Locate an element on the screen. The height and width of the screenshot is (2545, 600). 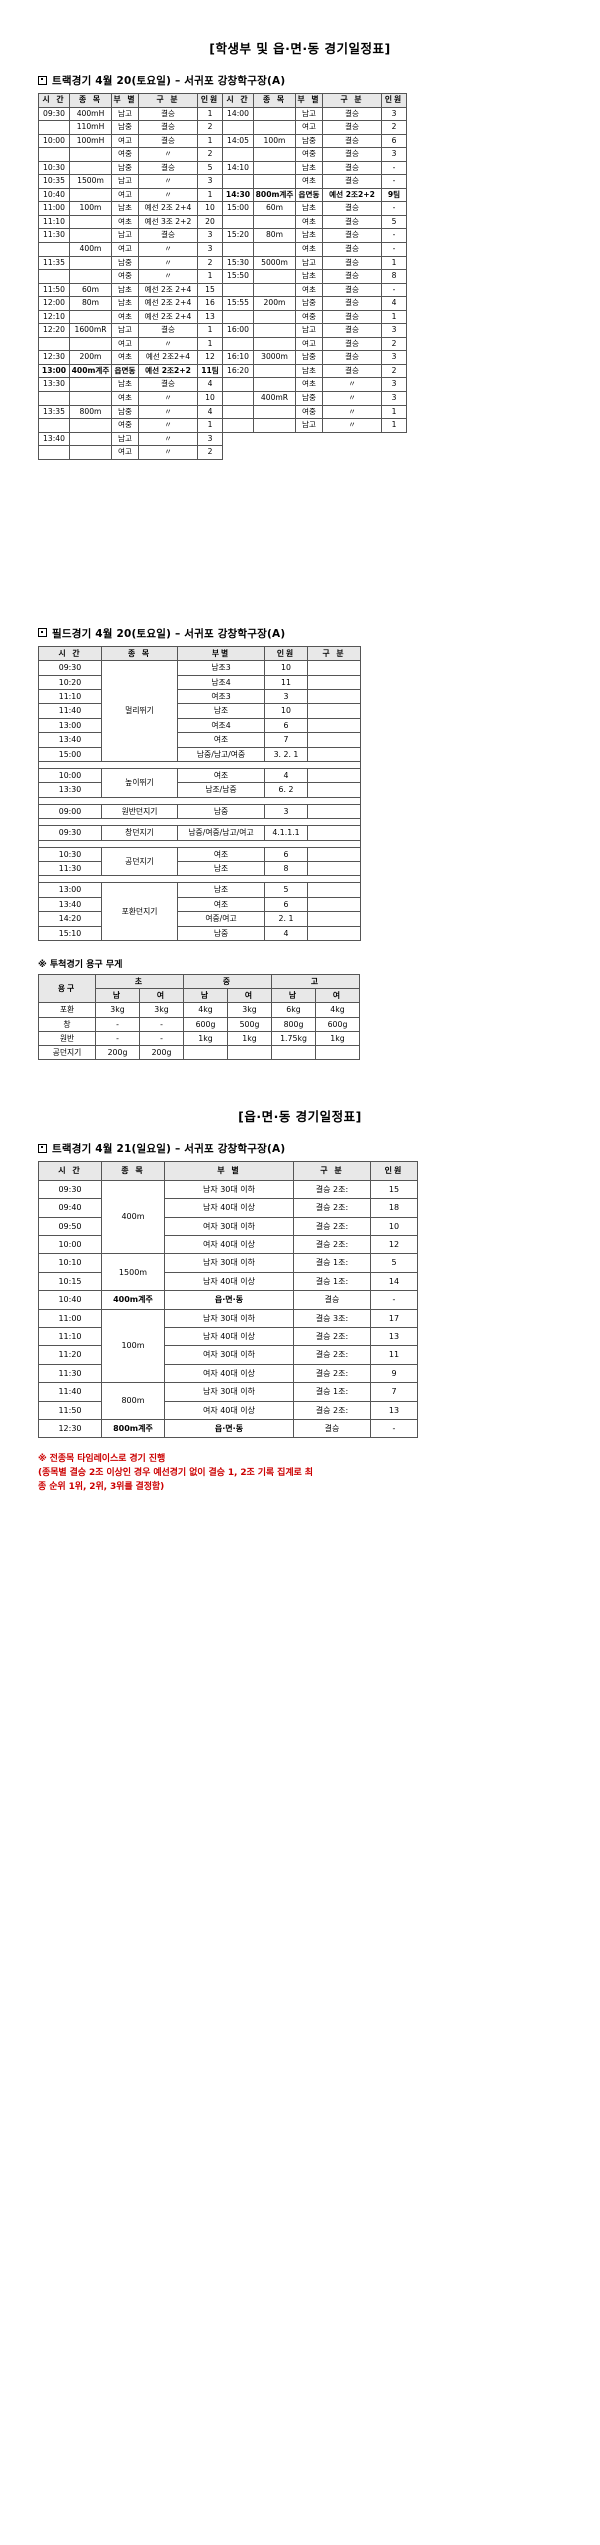
table-cell: 여중/여고 is located at coordinates (221, 919).